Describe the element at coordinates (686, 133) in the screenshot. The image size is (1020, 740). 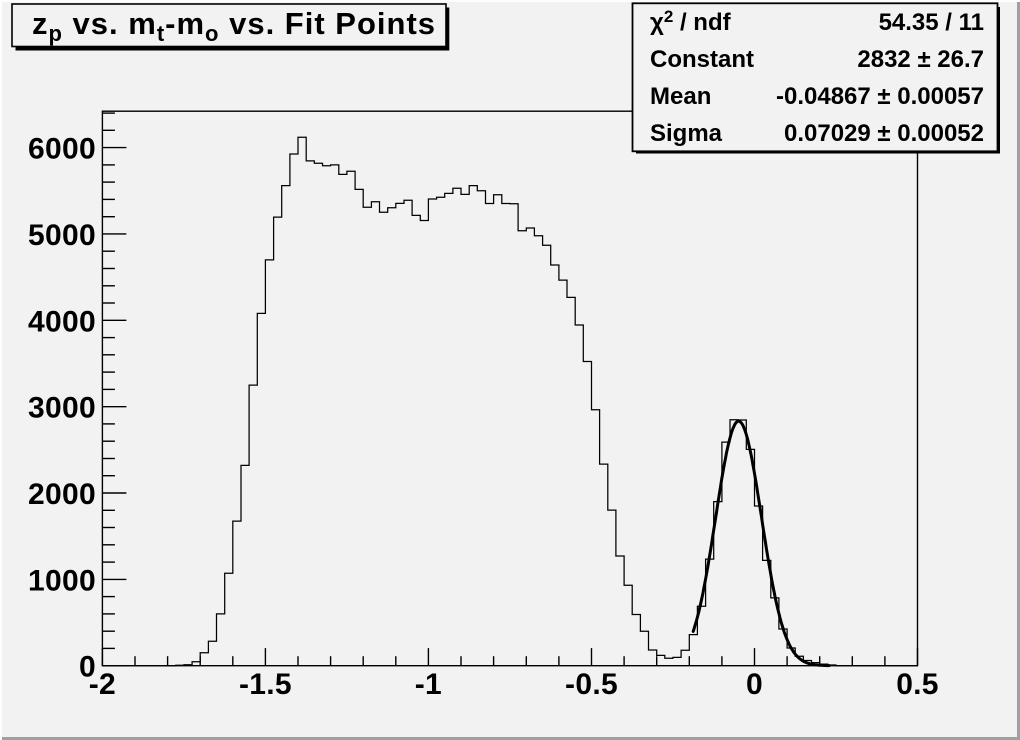
I see `svg-text: Sigma` at that location.